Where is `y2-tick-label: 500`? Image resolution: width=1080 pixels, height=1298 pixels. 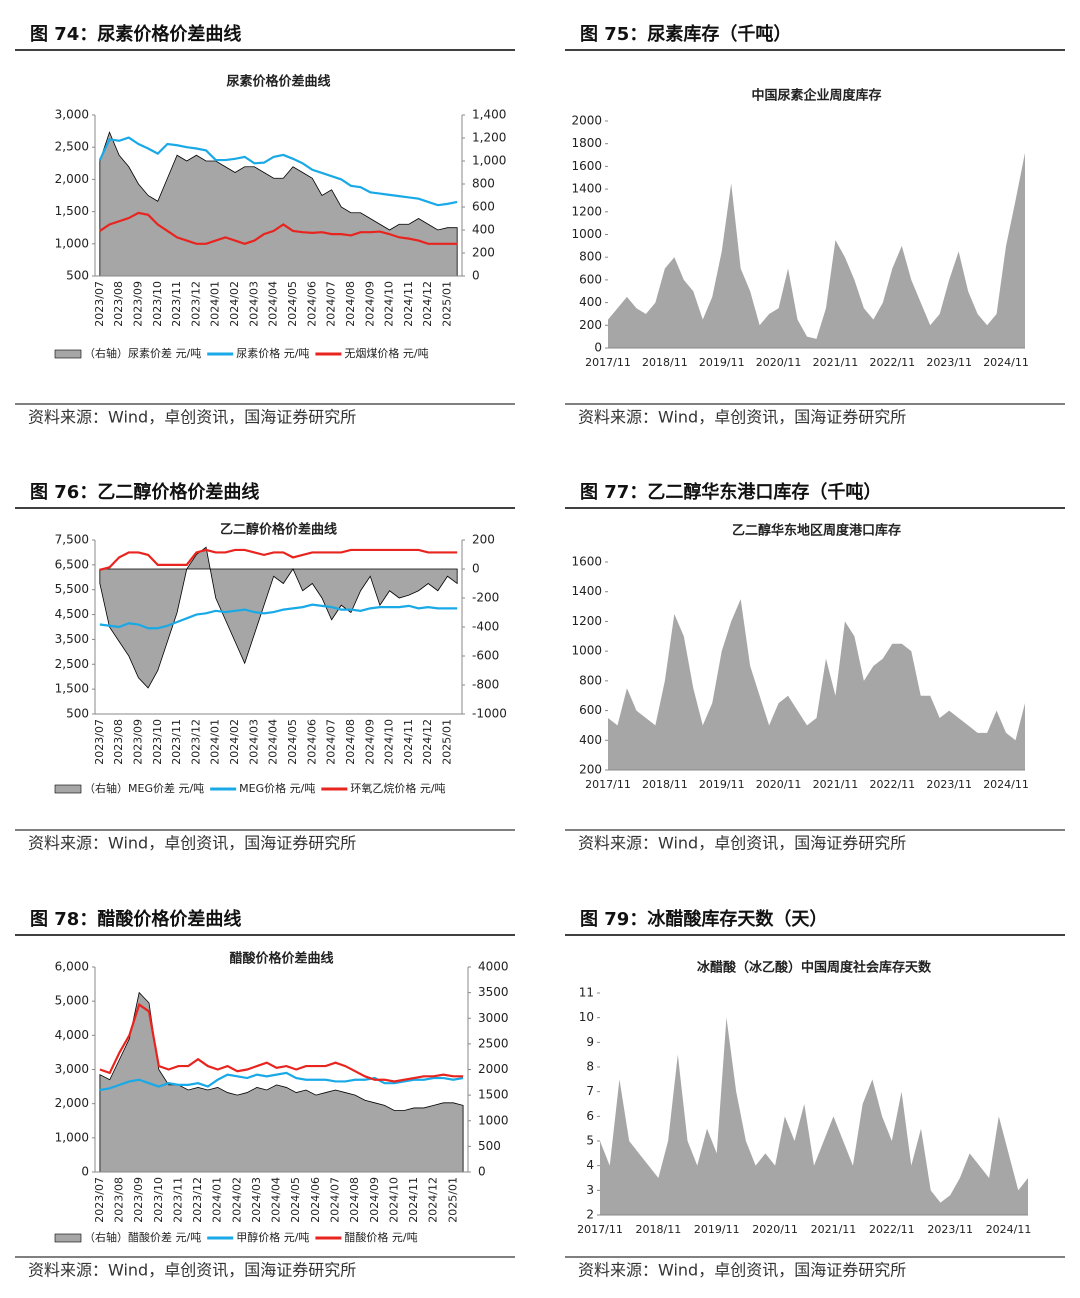 y2-tick-label: 500 is located at coordinates (489, 1146).